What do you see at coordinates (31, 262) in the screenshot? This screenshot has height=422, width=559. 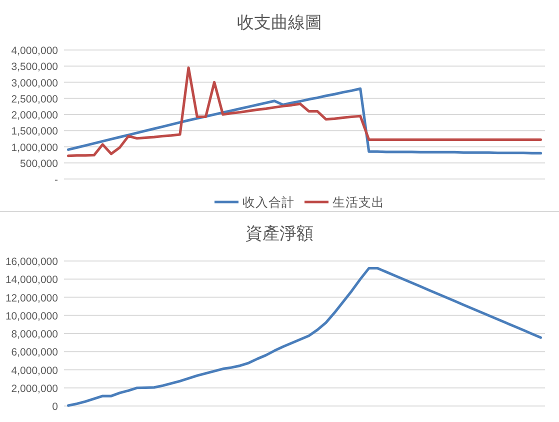 I see `y-tick-label: 16,000,000` at bounding box center [31, 262].